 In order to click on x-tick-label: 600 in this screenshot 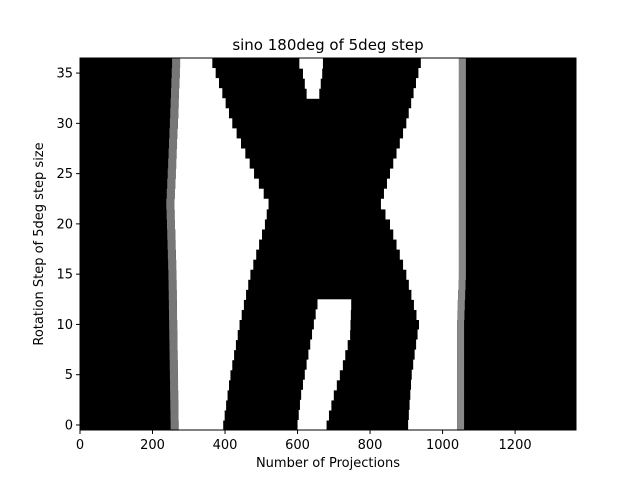, I will do `click(297, 445)`.